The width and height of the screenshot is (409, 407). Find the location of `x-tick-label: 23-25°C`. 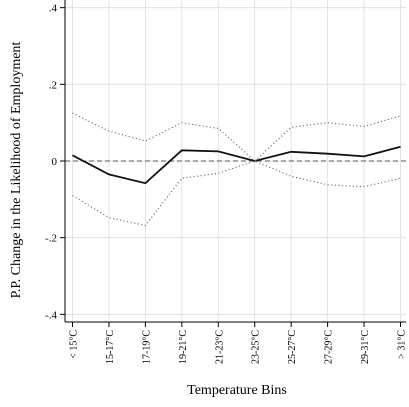

x-tick-label: 23-25°C is located at coordinates (256, 347).